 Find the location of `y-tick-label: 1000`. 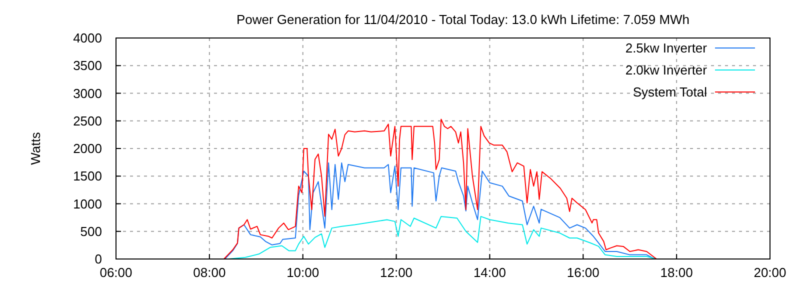

y-tick-label: 1000 is located at coordinates (87, 204).